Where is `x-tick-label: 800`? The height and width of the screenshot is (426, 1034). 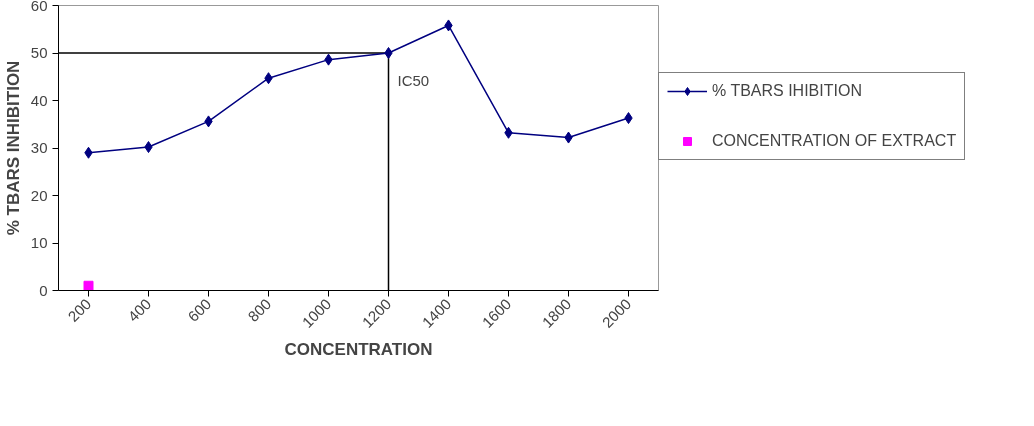
x-tick-label: 800 is located at coordinates (259, 310).